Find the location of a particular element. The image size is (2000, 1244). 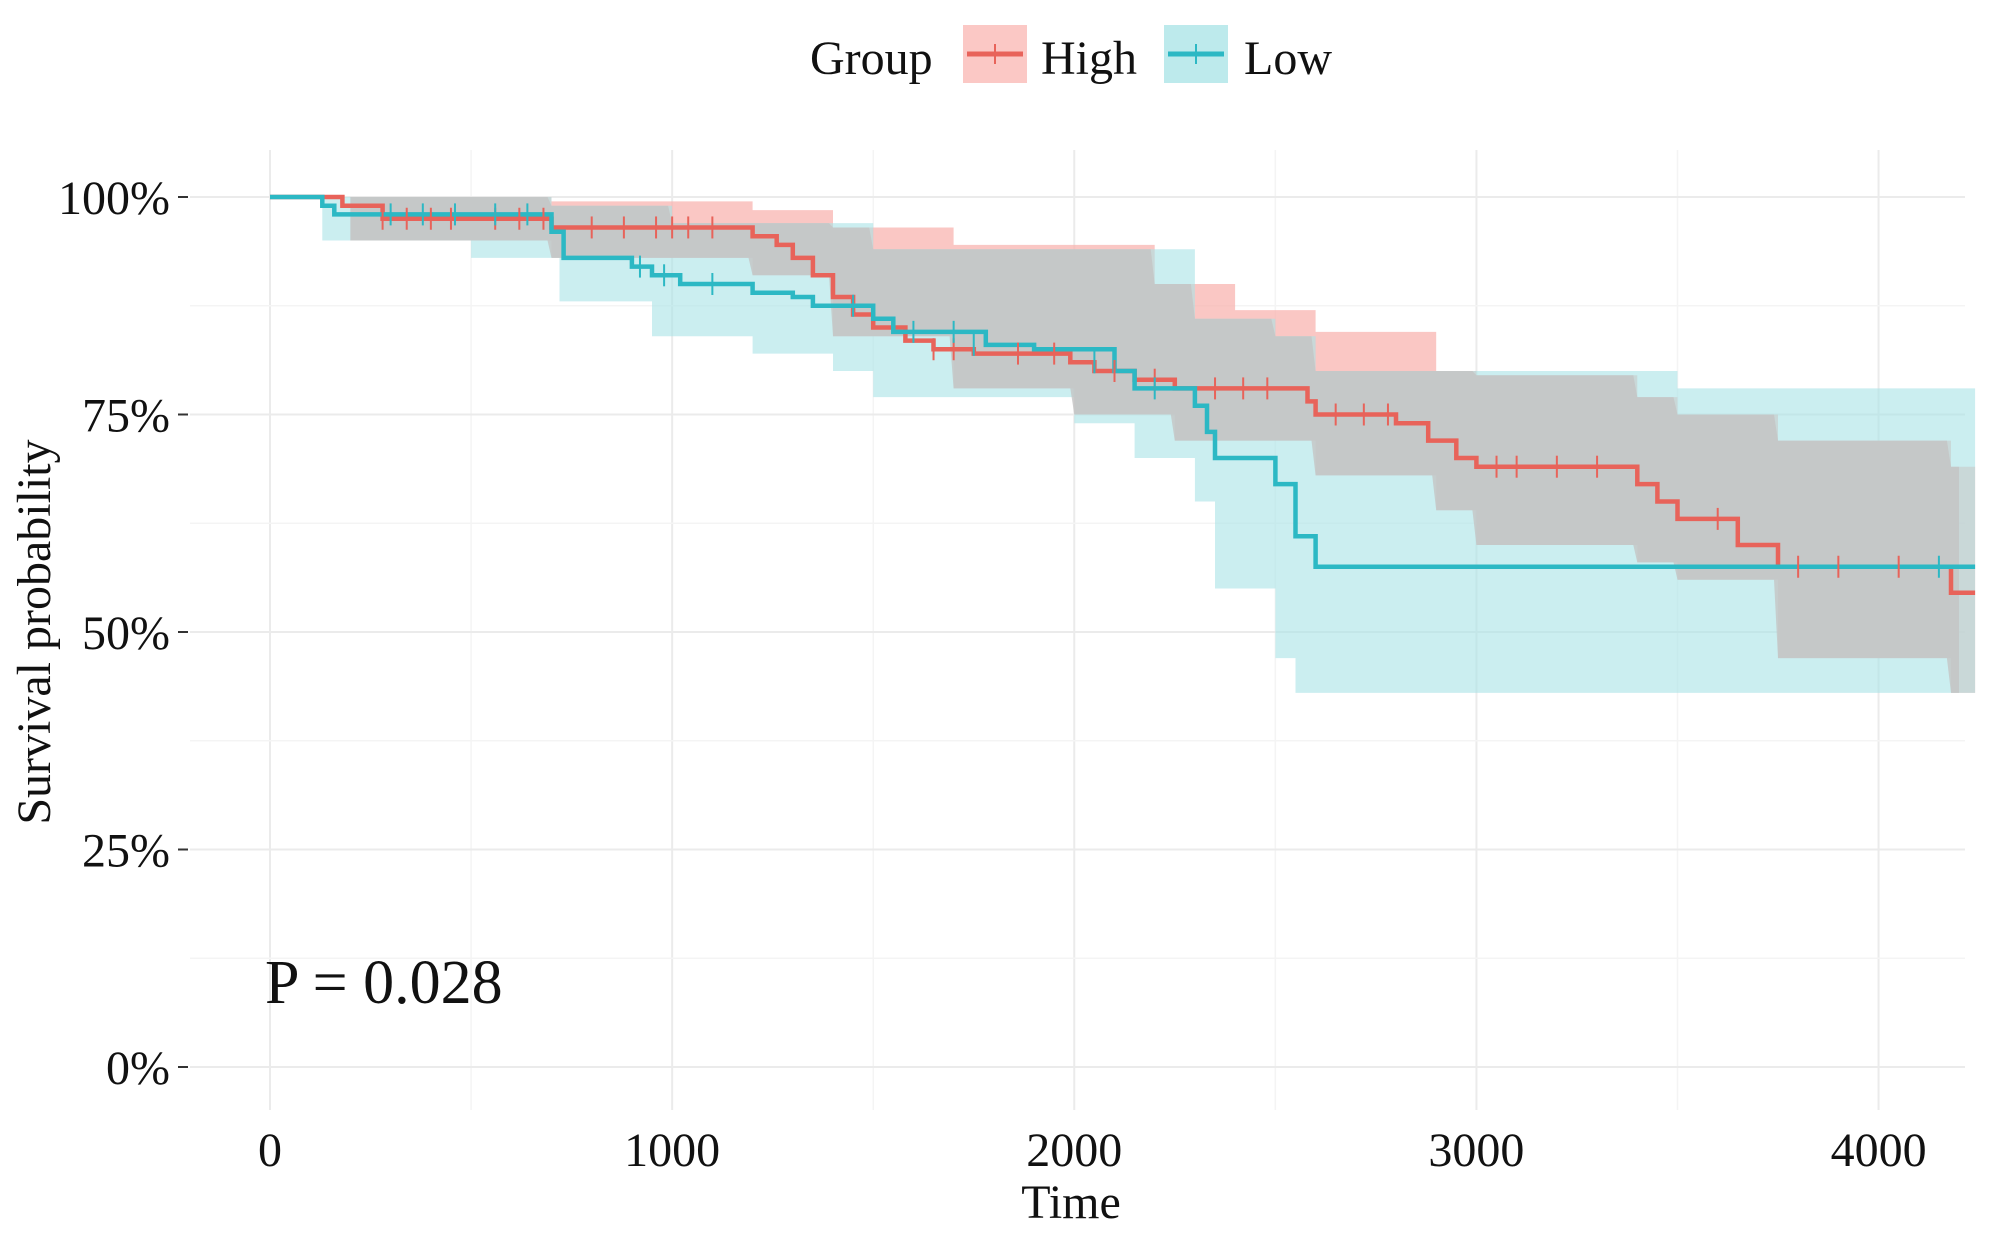

y-tick-label: 75% is located at coordinates (126, 416).